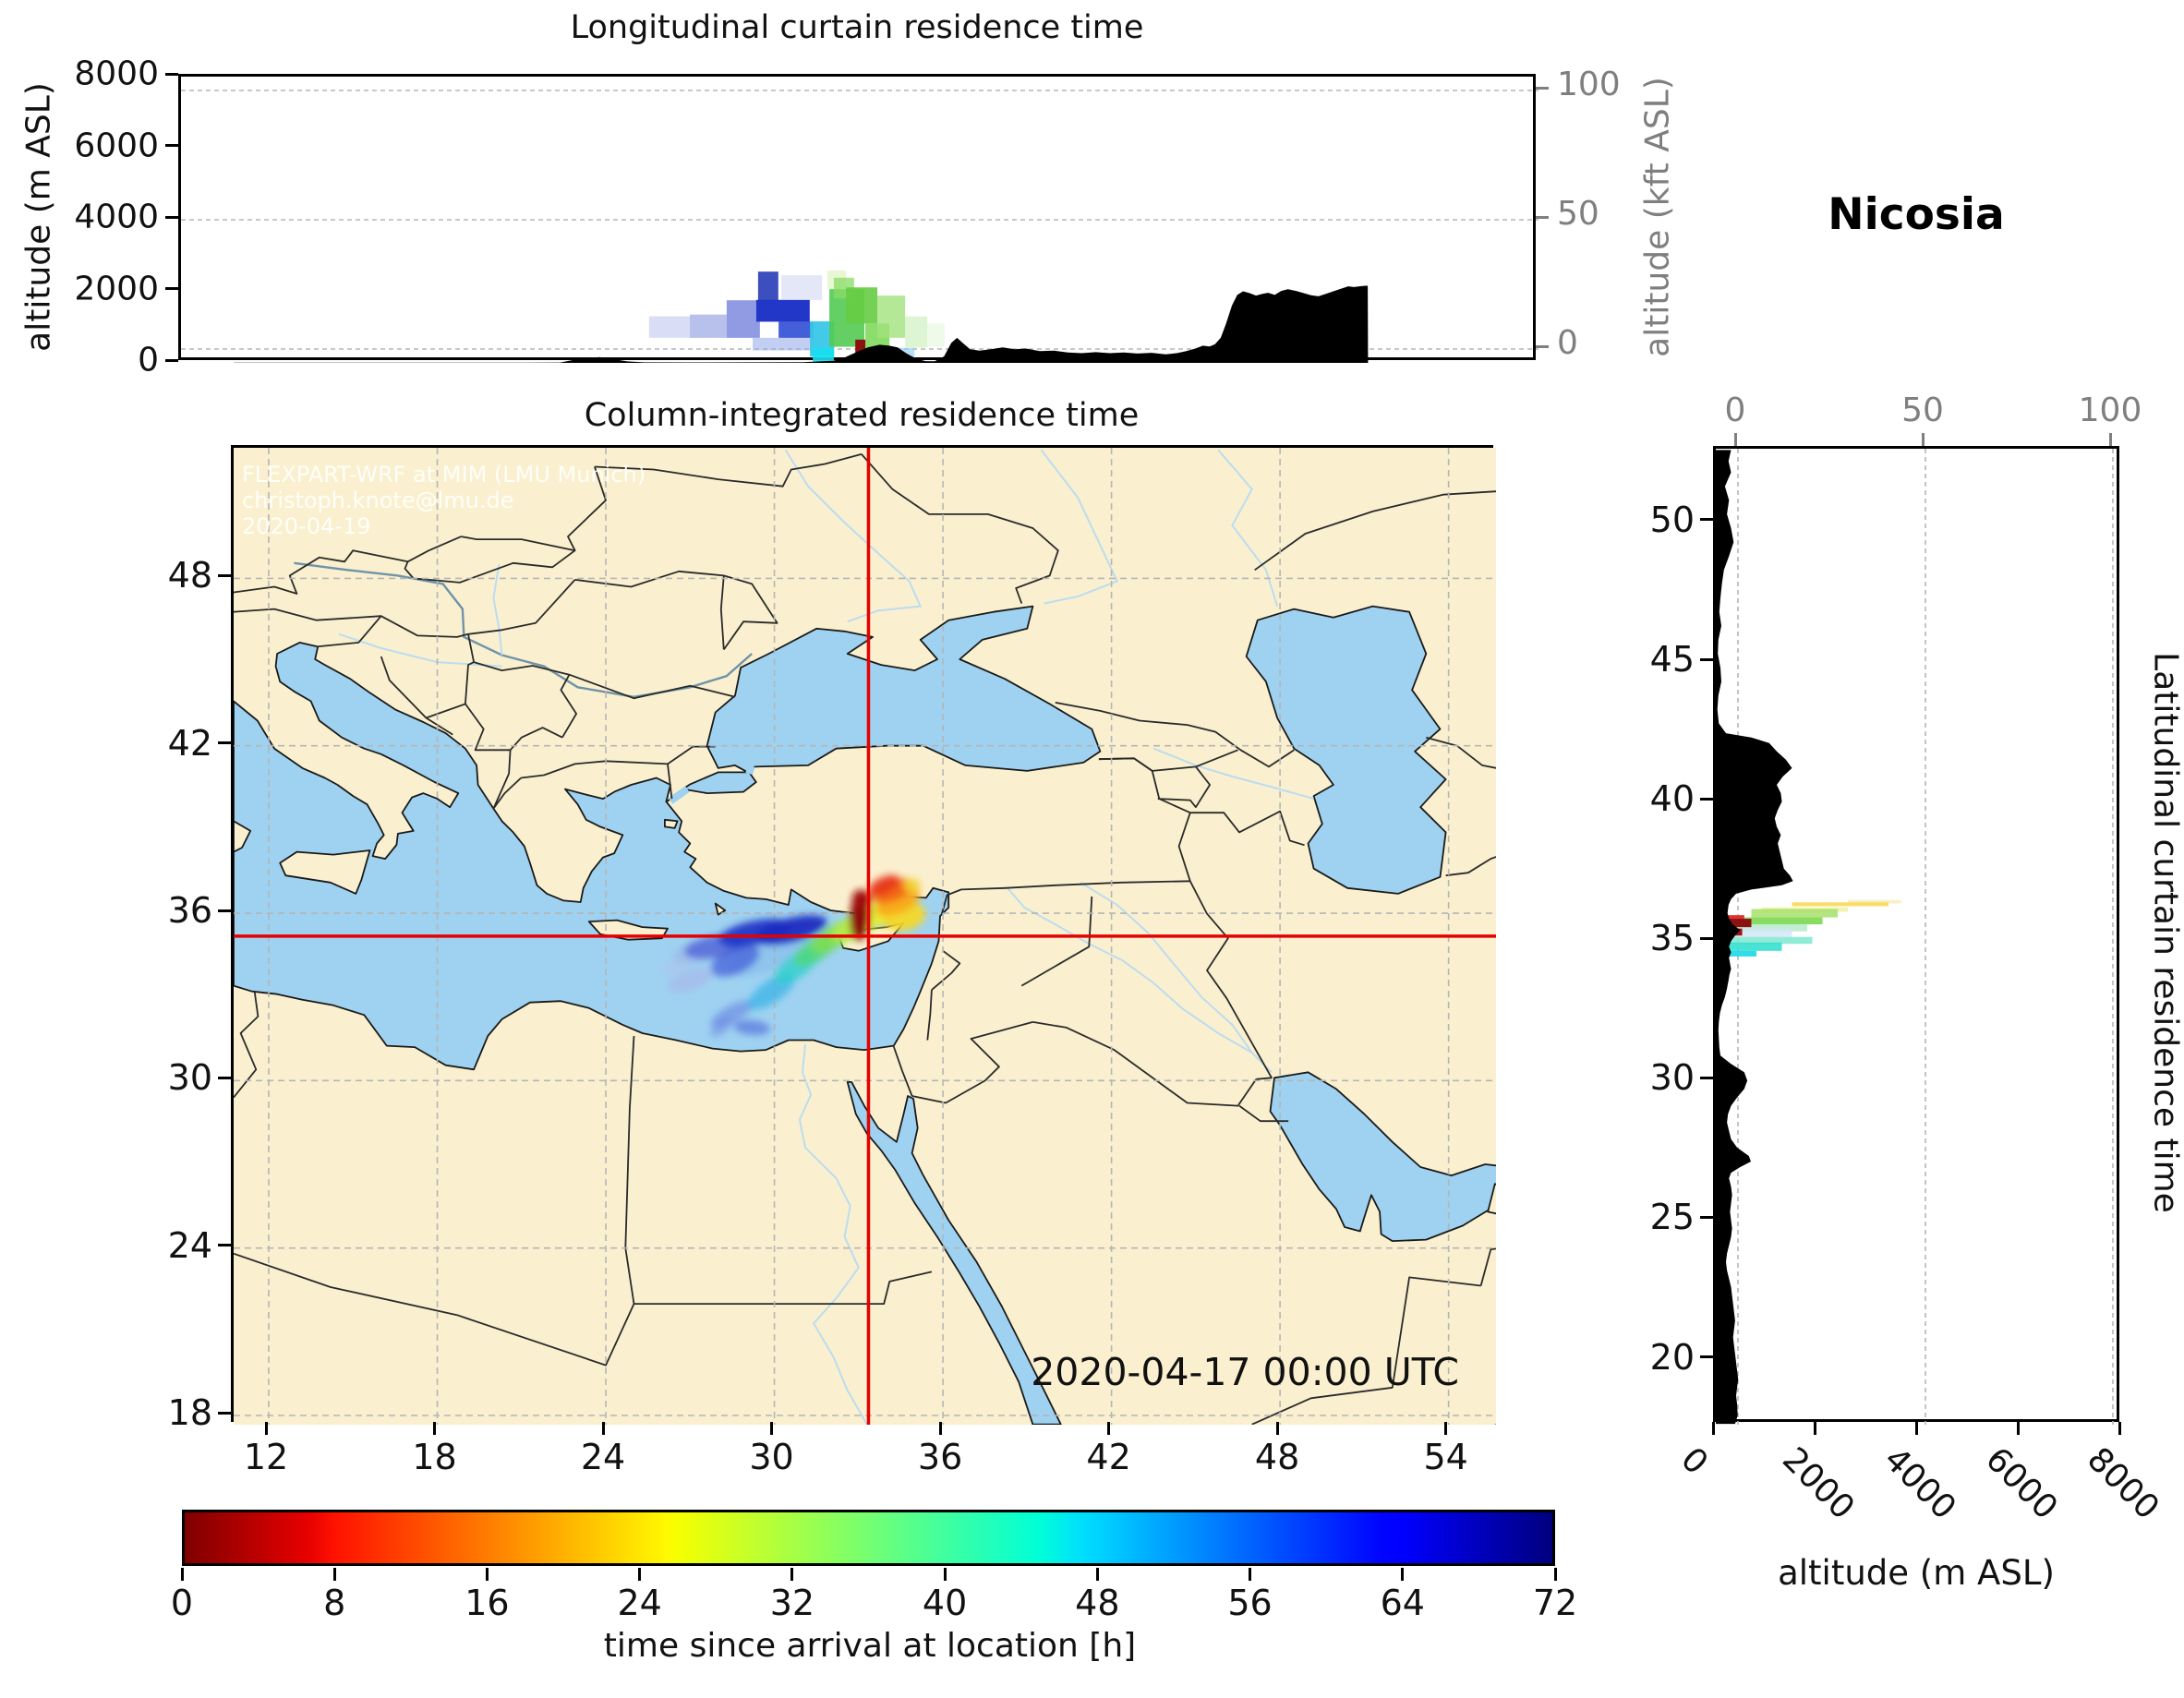  I want to click on alt-kft-tick-label: 0, so click(1567, 343).